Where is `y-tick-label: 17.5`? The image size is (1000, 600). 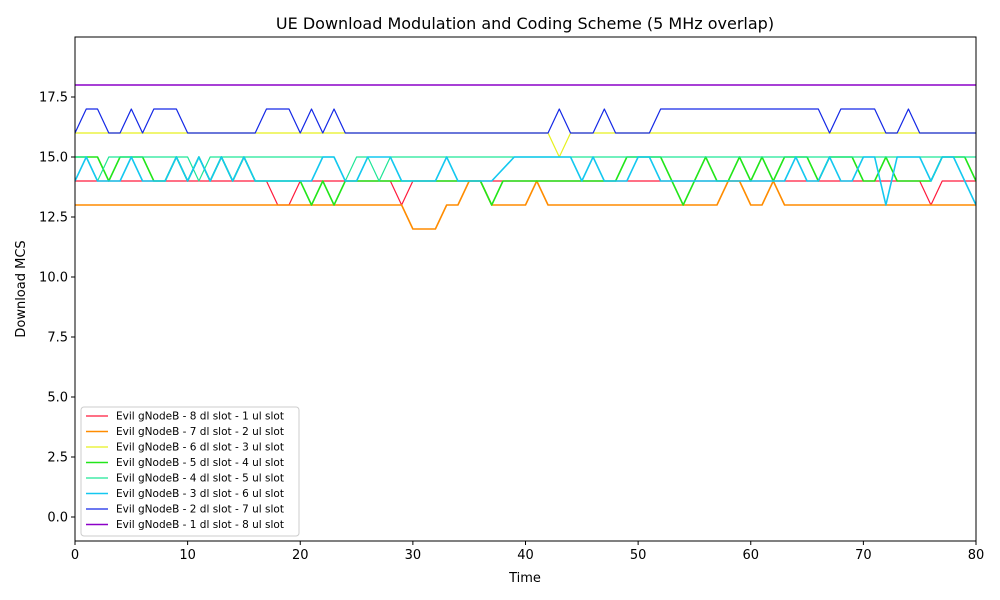
y-tick-label: 17.5 is located at coordinates (53, 98).